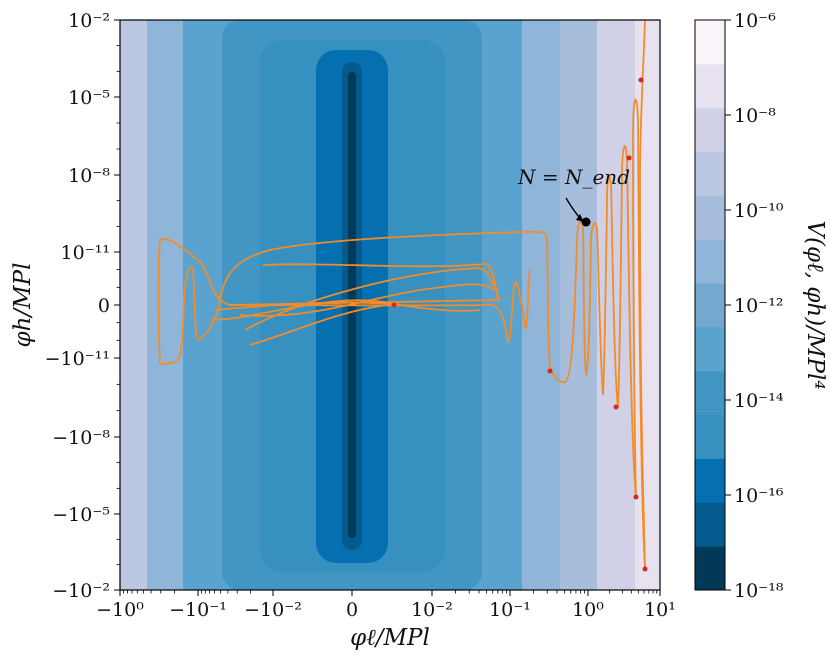 This screenshot has height=664, width=830. I want to click on end-point-marker, so click(586, 222).